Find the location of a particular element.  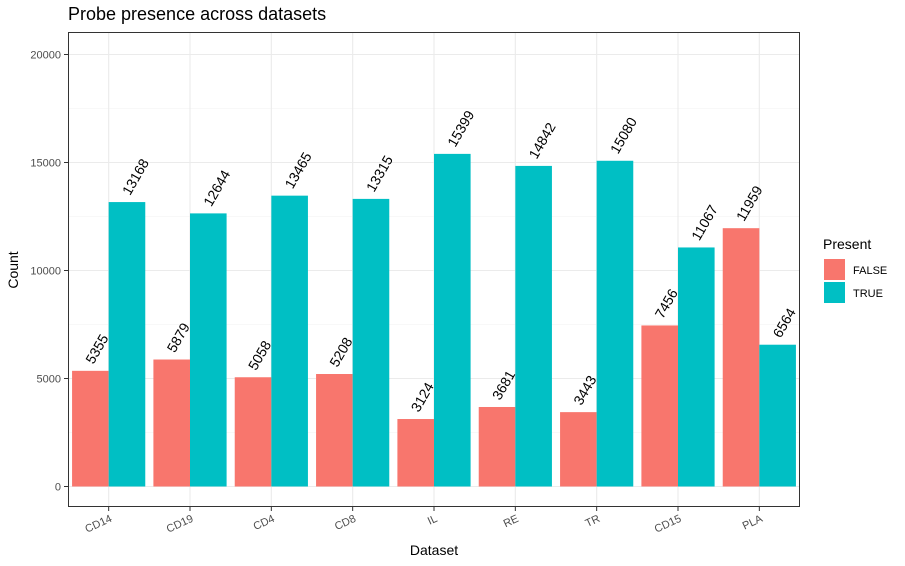

x-tick-label: CD19 is located at coordinates (180, 524).